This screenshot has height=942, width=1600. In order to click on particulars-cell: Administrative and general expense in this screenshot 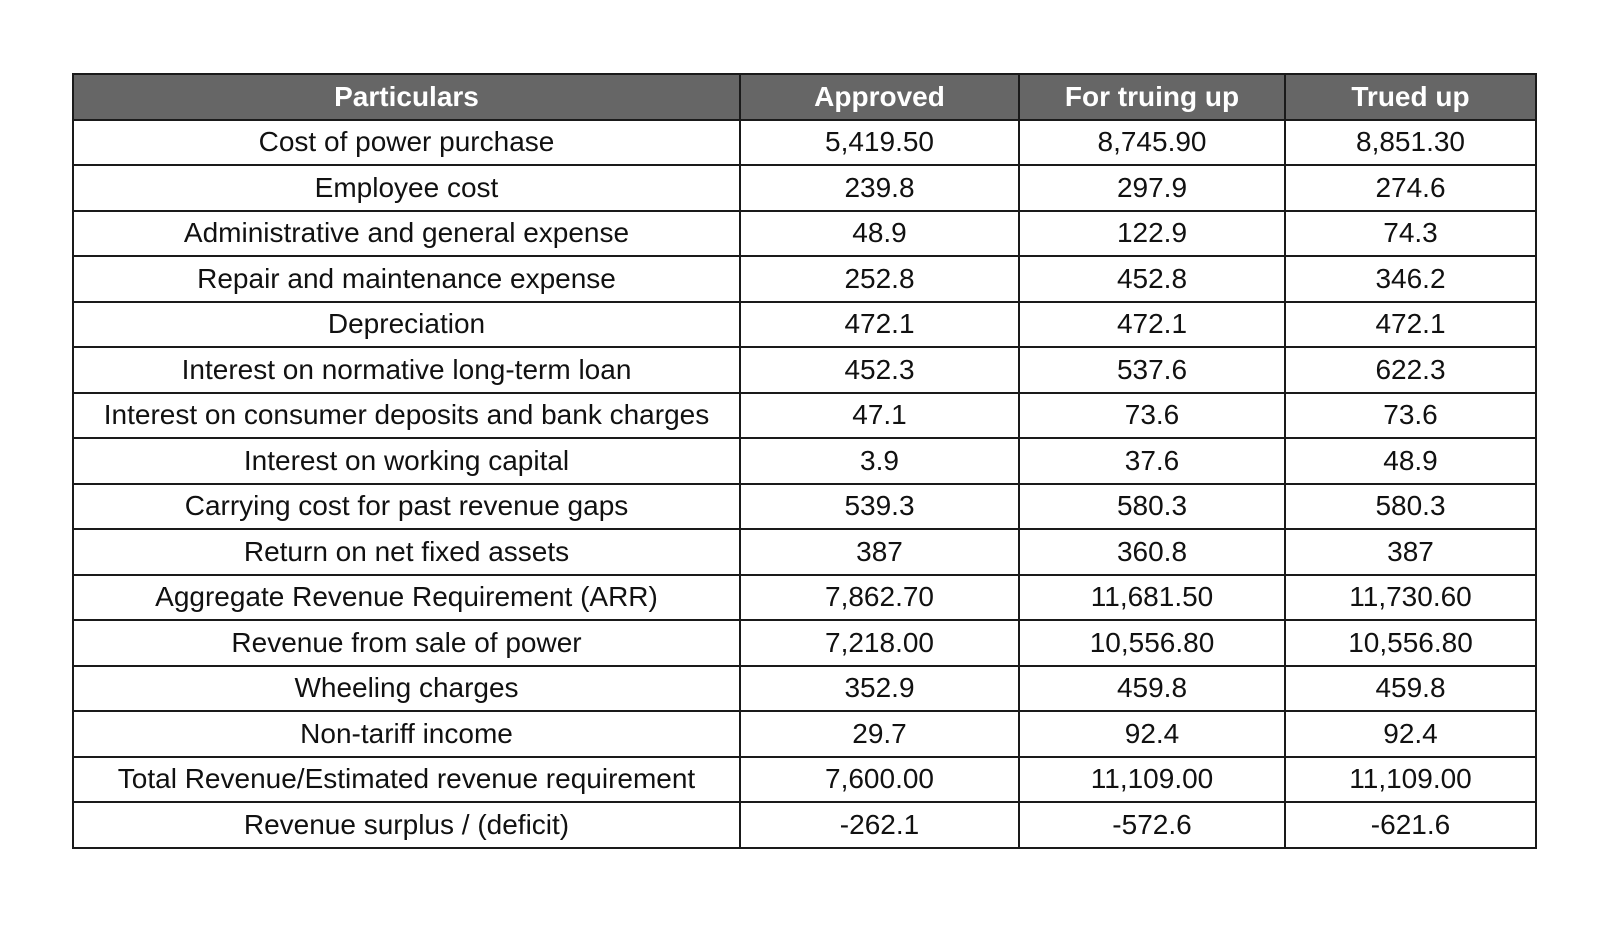, I will do `click(406, 233)`.